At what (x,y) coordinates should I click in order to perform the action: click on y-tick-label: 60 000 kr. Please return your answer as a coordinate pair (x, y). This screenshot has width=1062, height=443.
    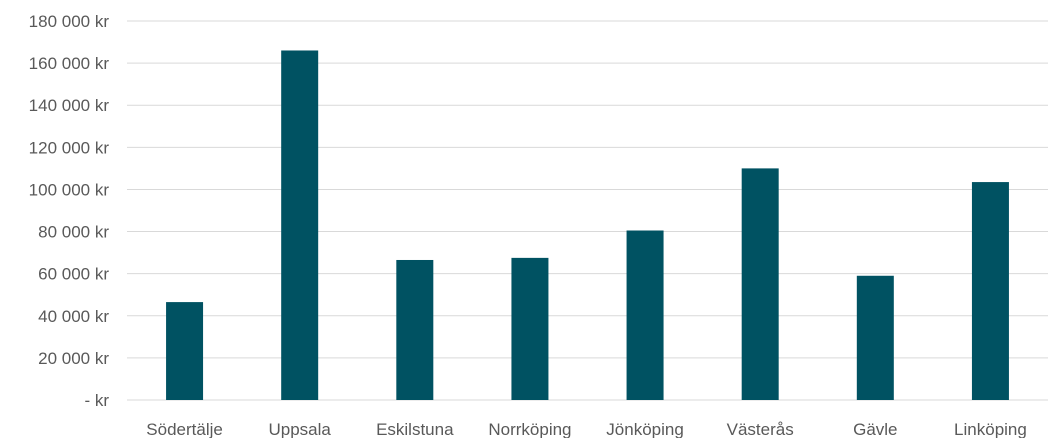
    Looking at the image, I should click on (73, 274).